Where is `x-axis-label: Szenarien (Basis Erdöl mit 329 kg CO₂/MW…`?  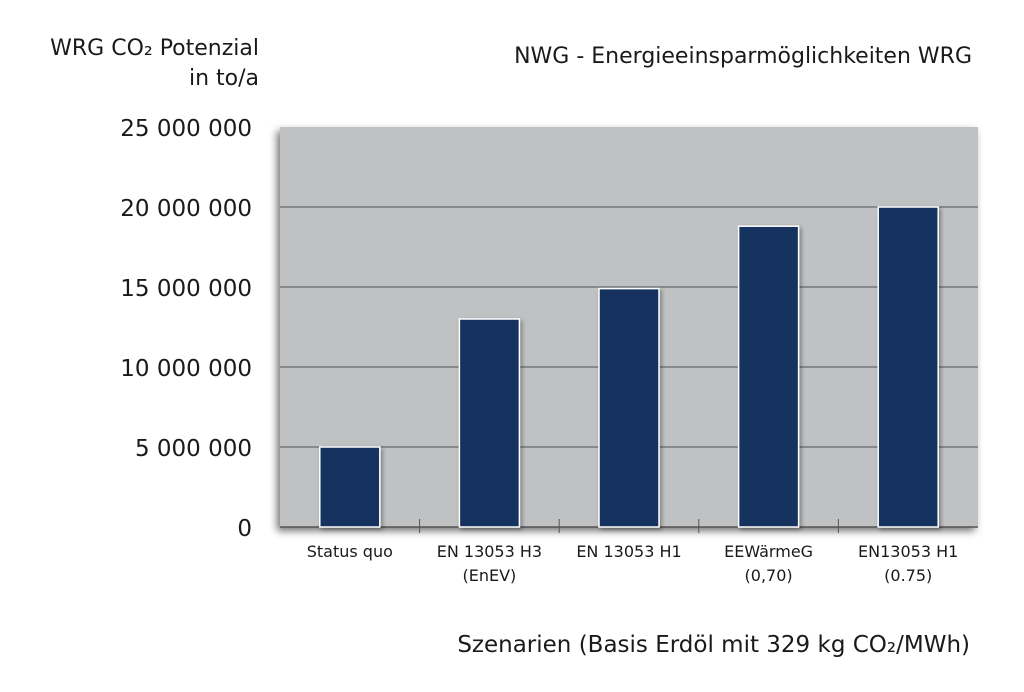
x-axis-label: Szenarien (Basis Erdöl mit 329 kg CO₂/MW… is located at coordinates (713, 645).